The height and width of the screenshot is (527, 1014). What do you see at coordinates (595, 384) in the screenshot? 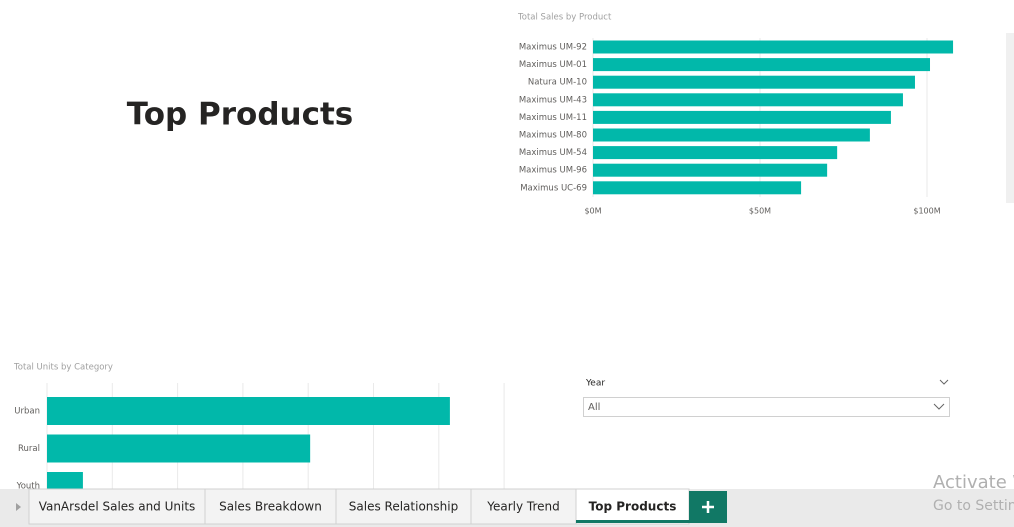
I see `slicer-label: Year` at bounding box center [595, 384].